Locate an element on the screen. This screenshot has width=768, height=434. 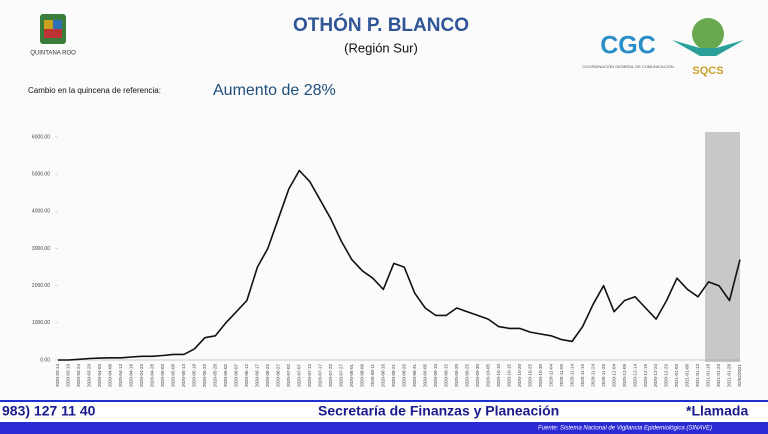
cgc-caption: COORDINACIÓN GENERAL DE COMUNICACIÓN is located at coordinates (627, 66).